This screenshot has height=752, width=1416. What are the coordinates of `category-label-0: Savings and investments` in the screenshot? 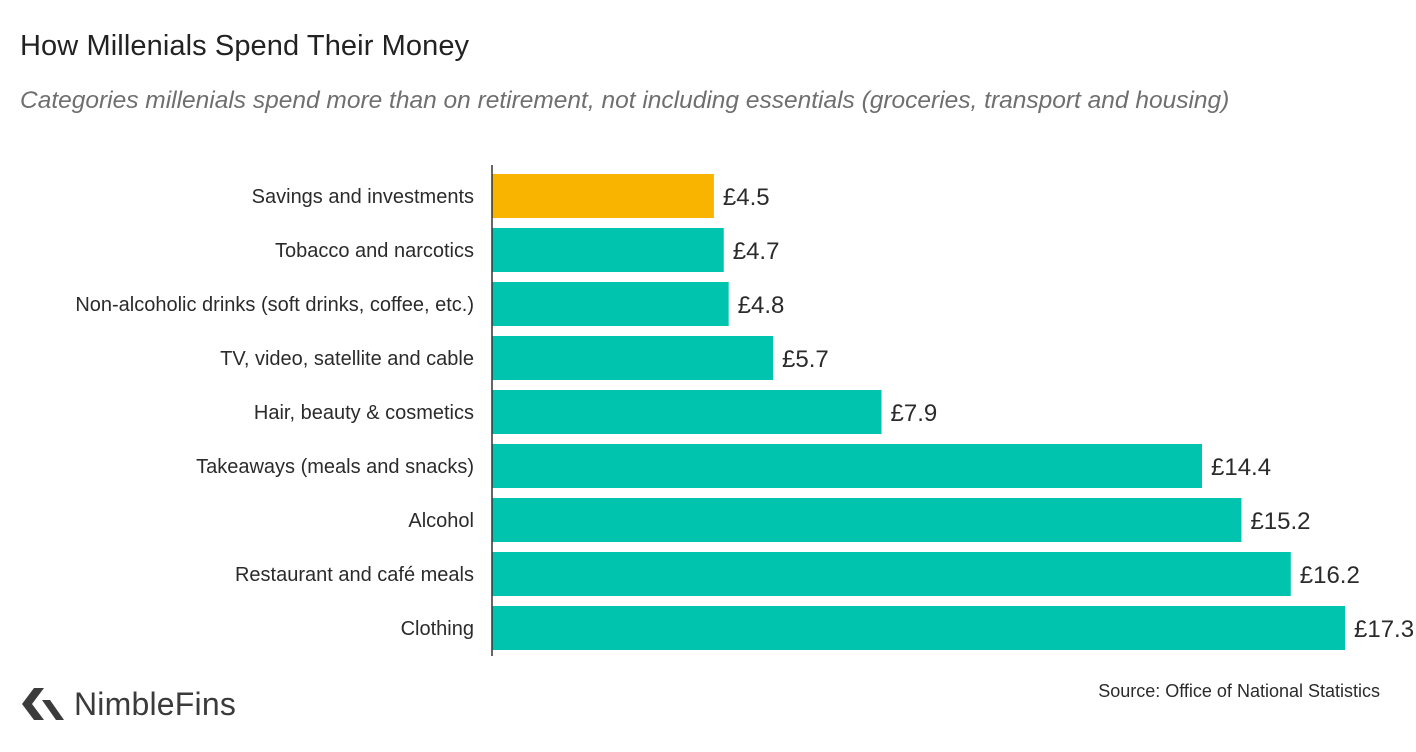 It's located at (363, 197).